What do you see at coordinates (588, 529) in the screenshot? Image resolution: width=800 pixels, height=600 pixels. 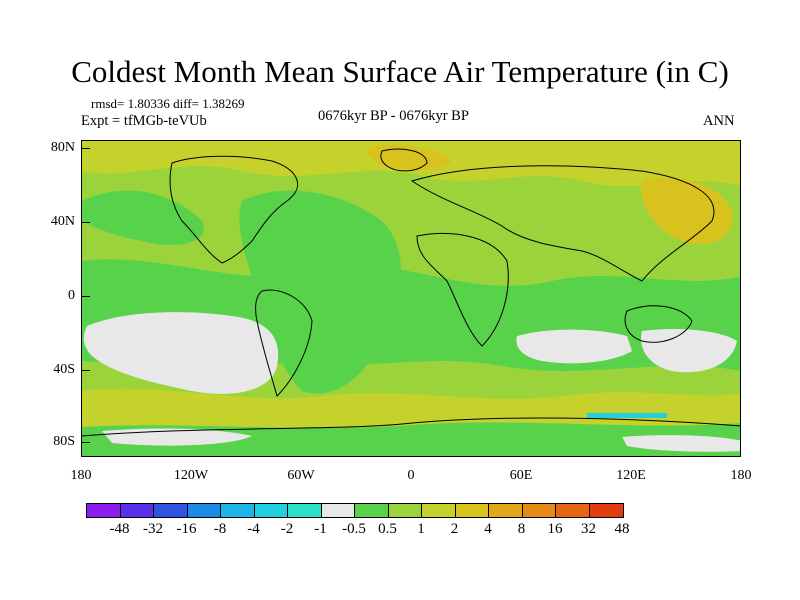 I see `colorbar-label: 32` at bounding box center [588, 529].